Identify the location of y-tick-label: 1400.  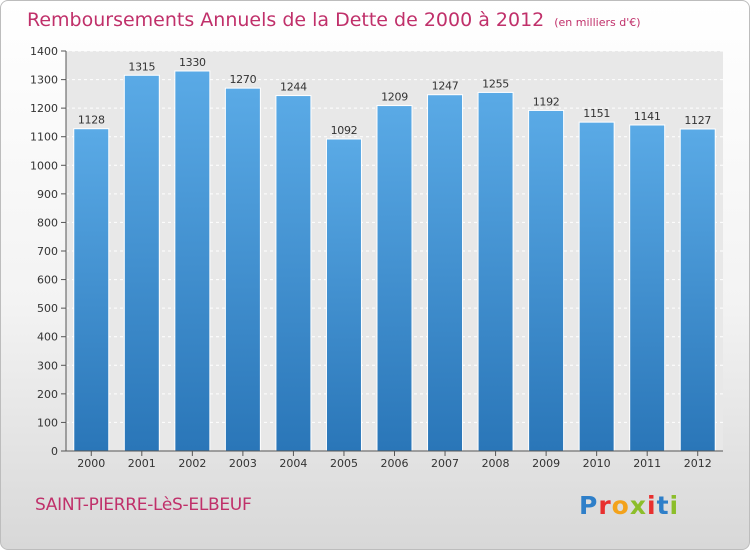
(44, 51).